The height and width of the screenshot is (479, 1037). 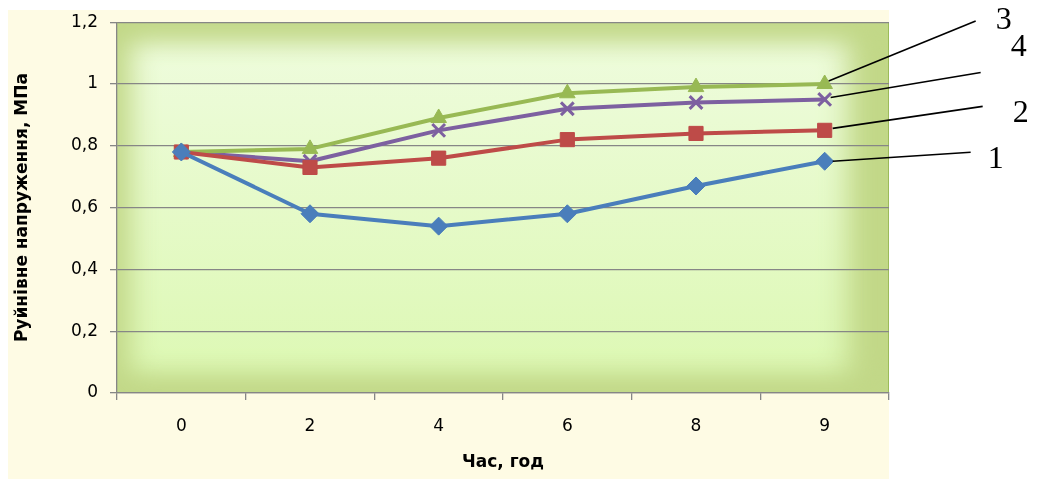 What do you see at coordinates (310, 424) in the screenshot?
I see `x-tick-label: 2` at bounding box center [310, 424].